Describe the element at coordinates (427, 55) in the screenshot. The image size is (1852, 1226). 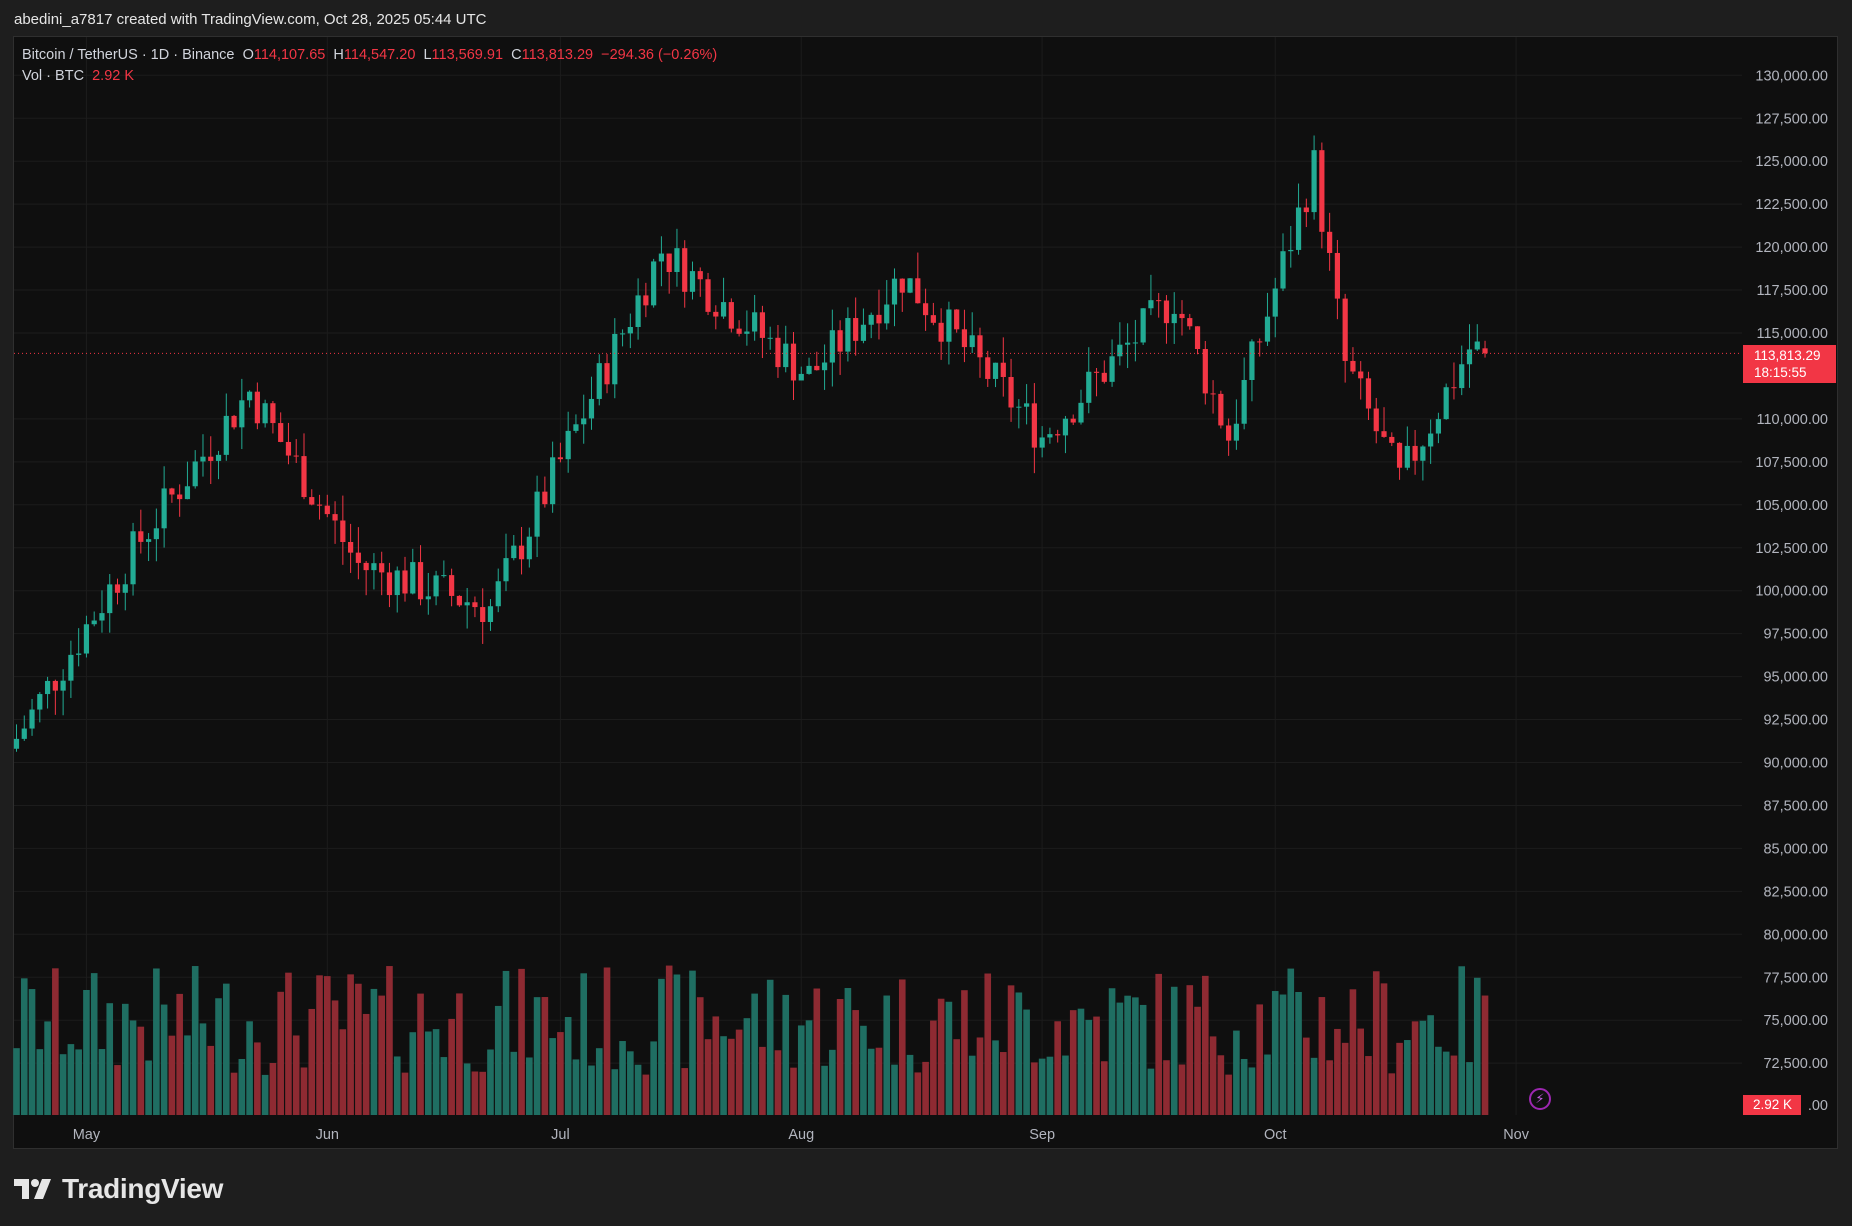
I see `low-label: L` at that location.